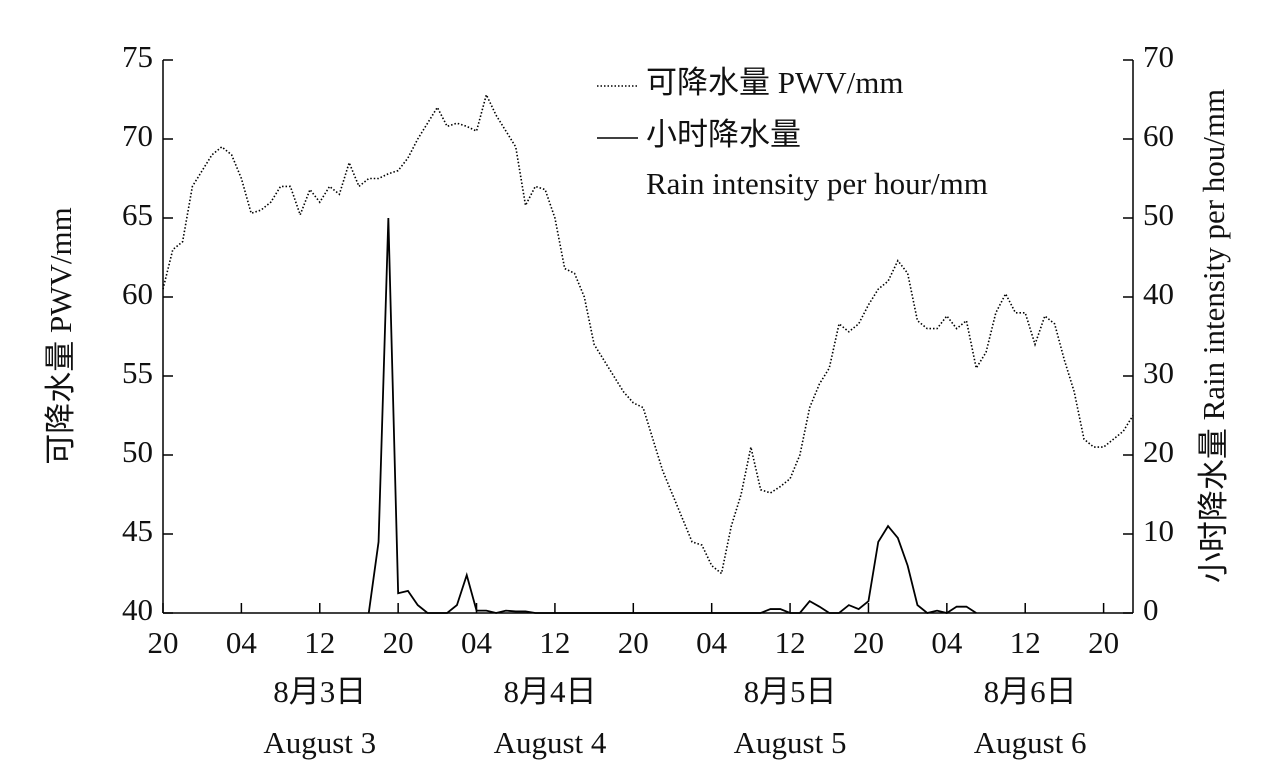 Image resolution: width=1276 pixels, height=775 pixels. I want to click on y-tick-label: 50, so click(137, 451).